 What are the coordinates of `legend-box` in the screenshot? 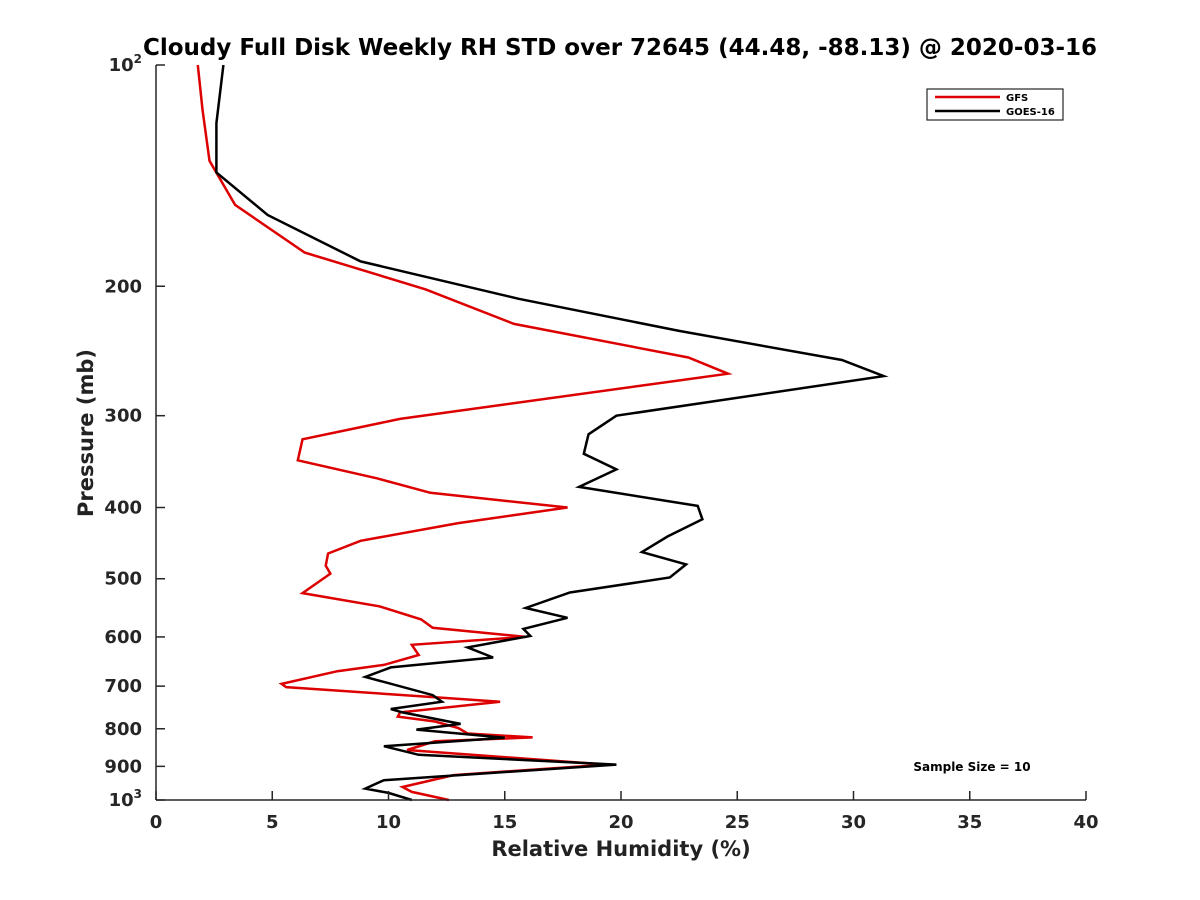 It's located at (995, 104).